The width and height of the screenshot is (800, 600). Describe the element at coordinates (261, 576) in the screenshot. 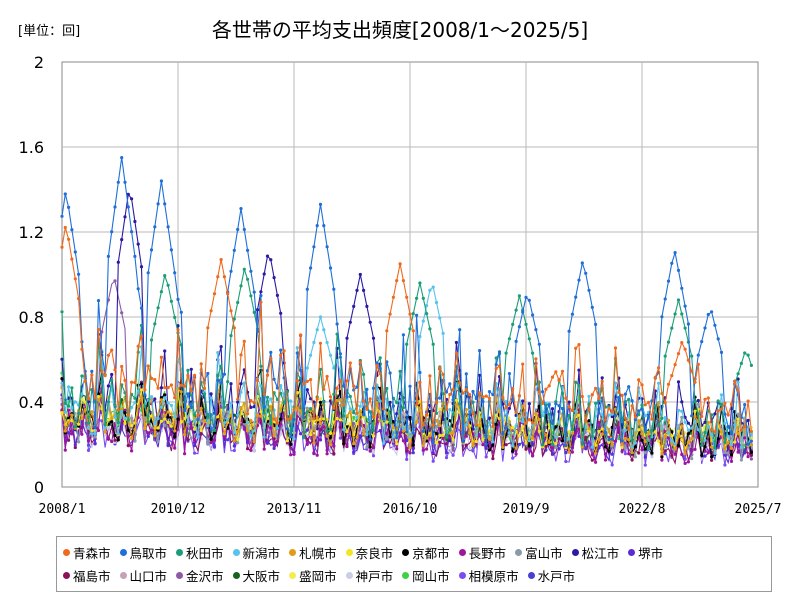

I see `legend-label: 大阪市` at that location.